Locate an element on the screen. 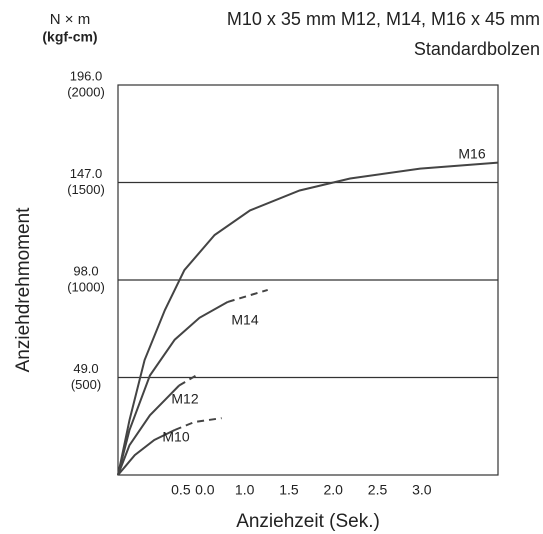 This screenshot has width=543, height=534. x-tick-label: 0.5 is located at coordinates (181, 490).